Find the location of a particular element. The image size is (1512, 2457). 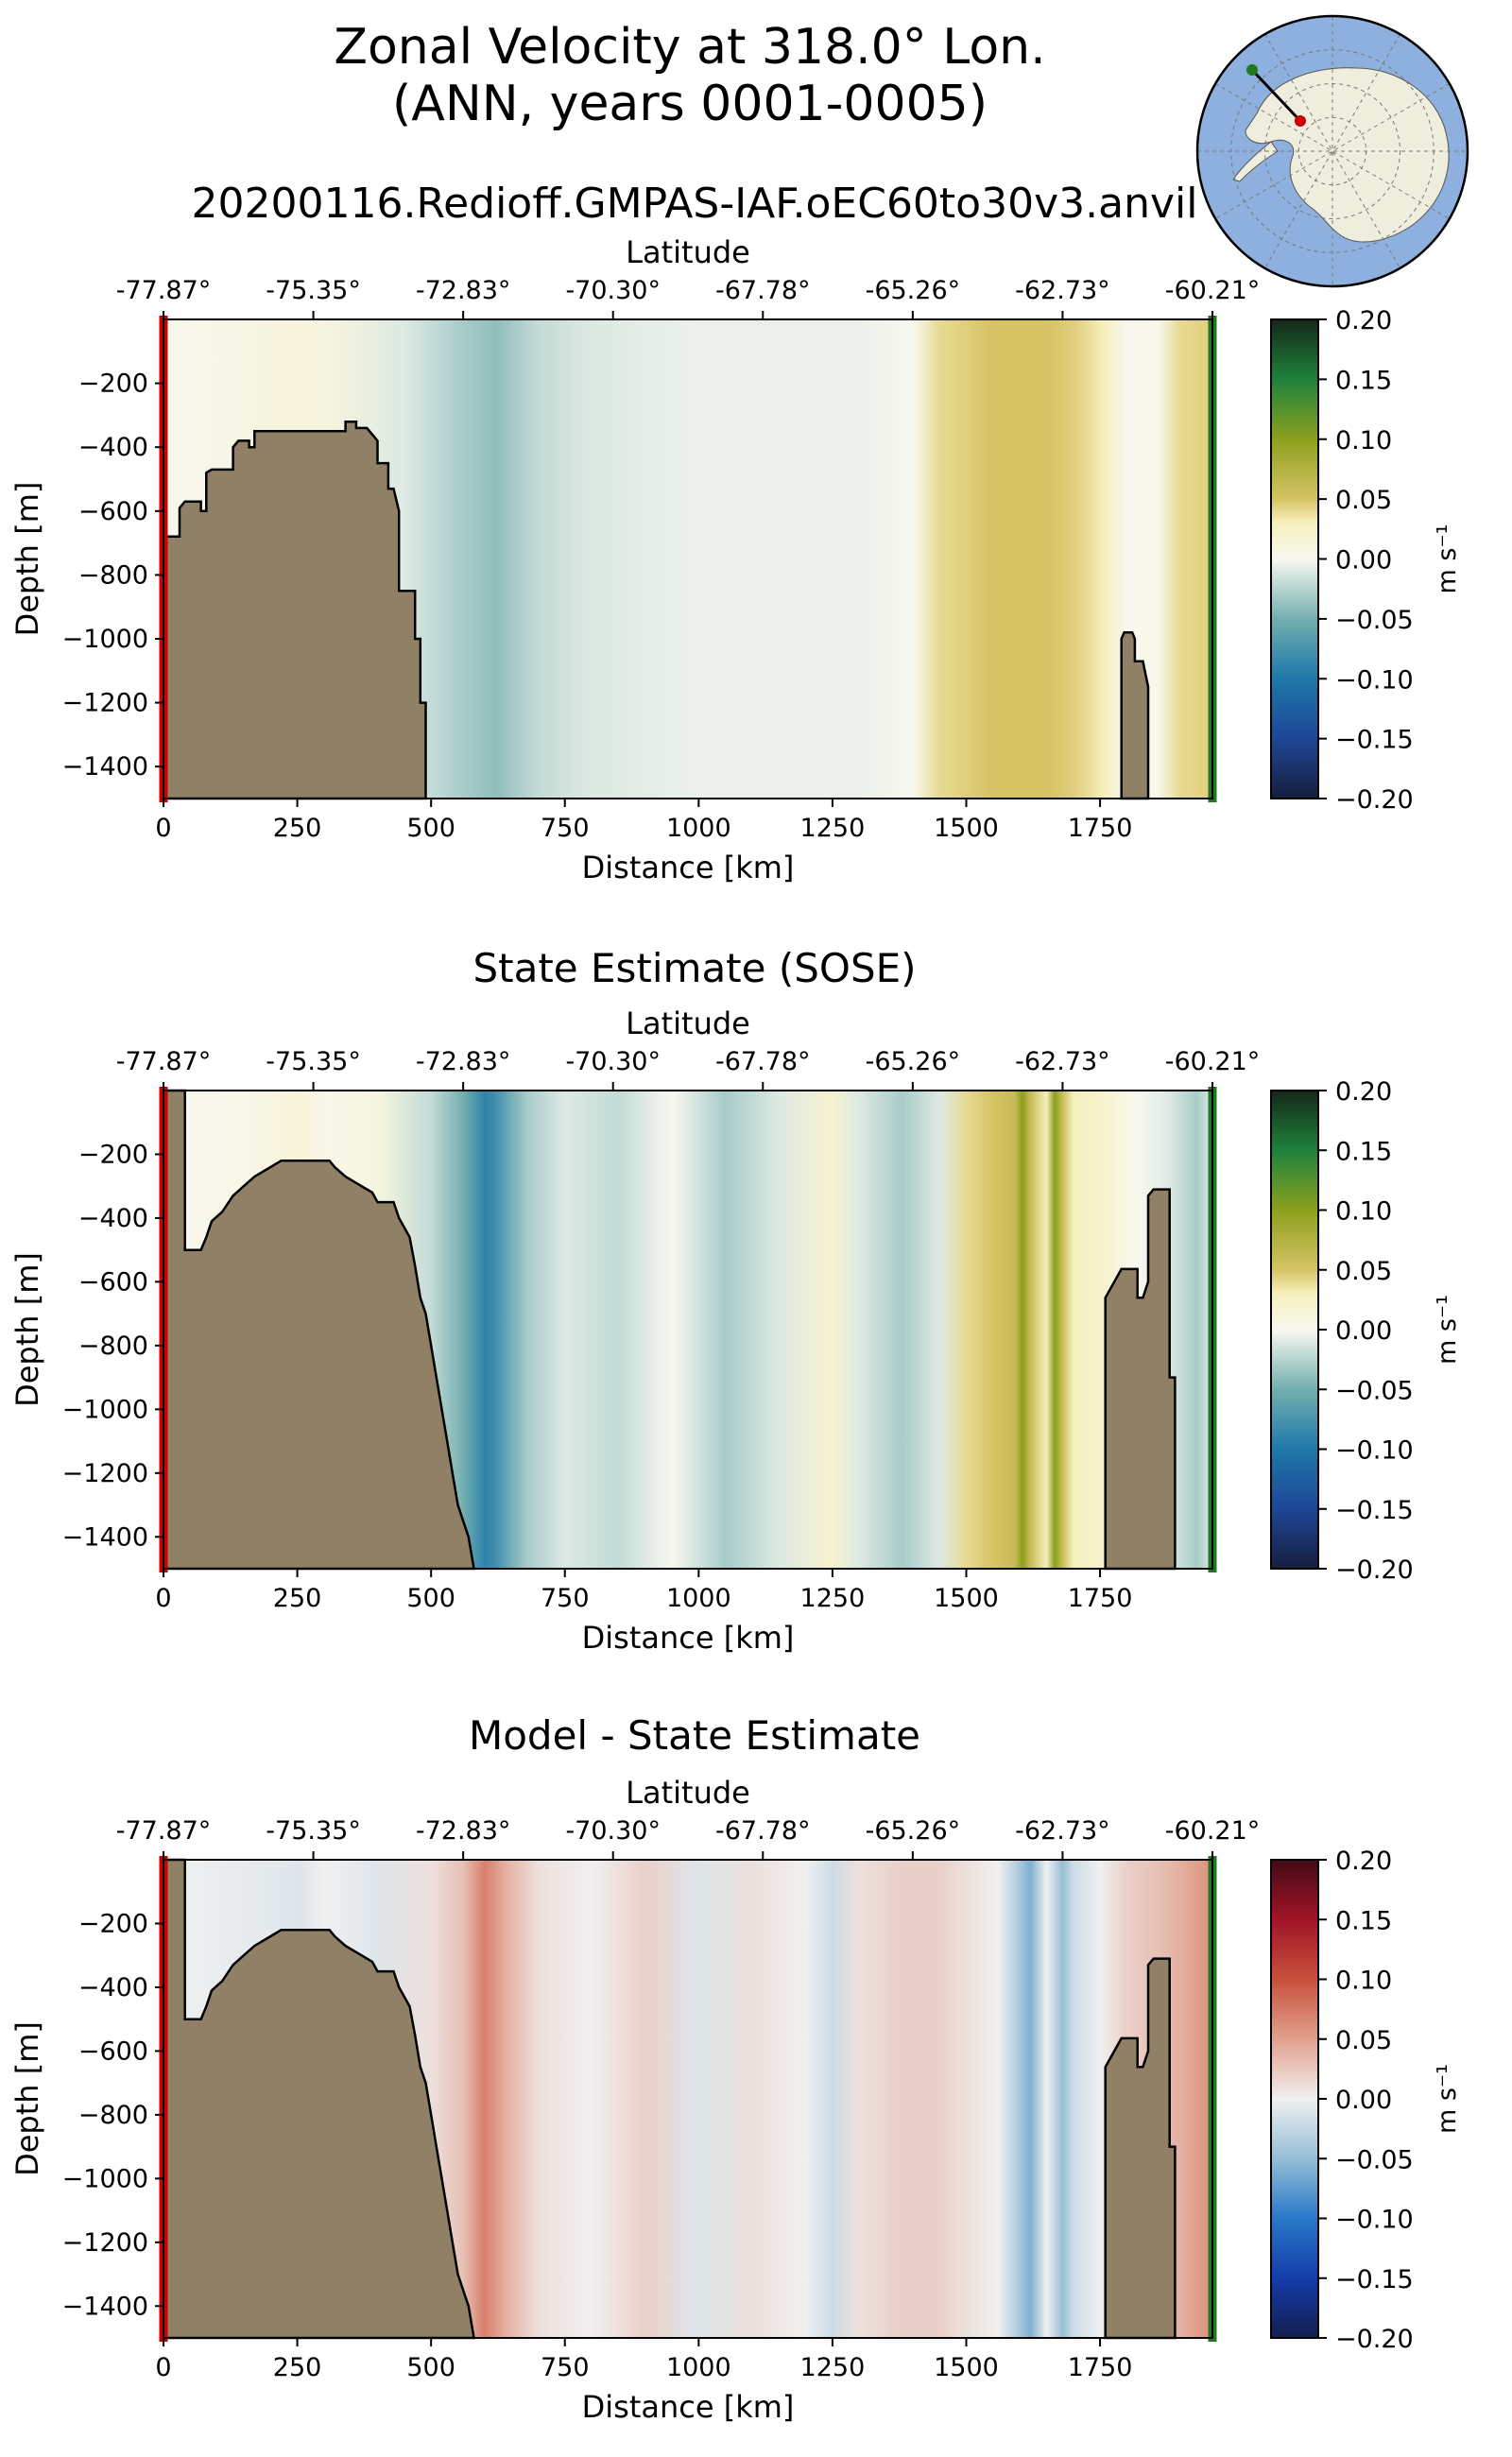

main-title-line2: (ANN, years 0001-0005) is located at coordinates (689, 104).